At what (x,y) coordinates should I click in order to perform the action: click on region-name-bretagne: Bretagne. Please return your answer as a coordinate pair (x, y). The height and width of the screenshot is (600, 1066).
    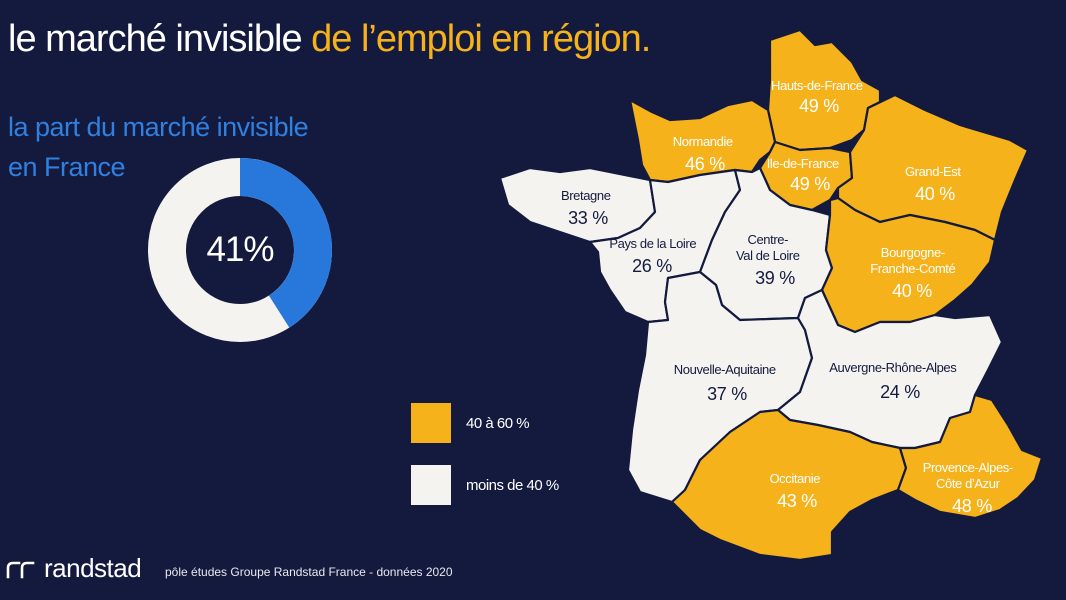
    Looking at the image, I should click on (586, 195).